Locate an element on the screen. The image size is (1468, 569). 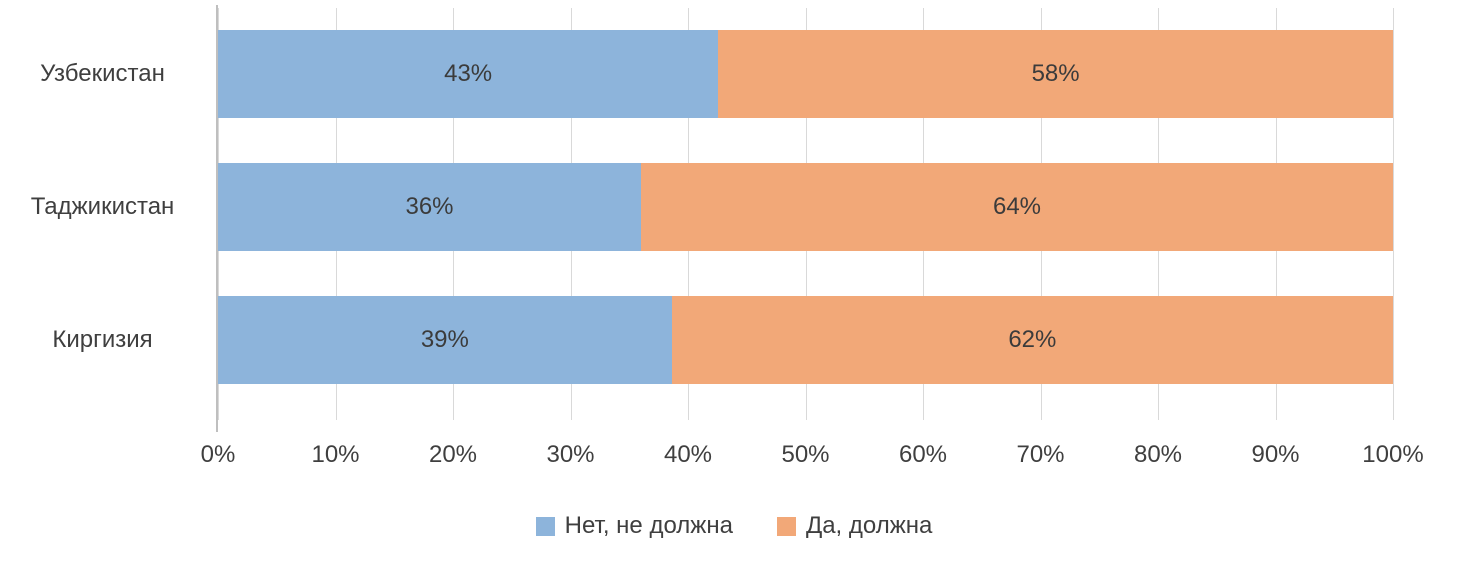
bar-row: 39% 62% is located at coordinates (805, 340).